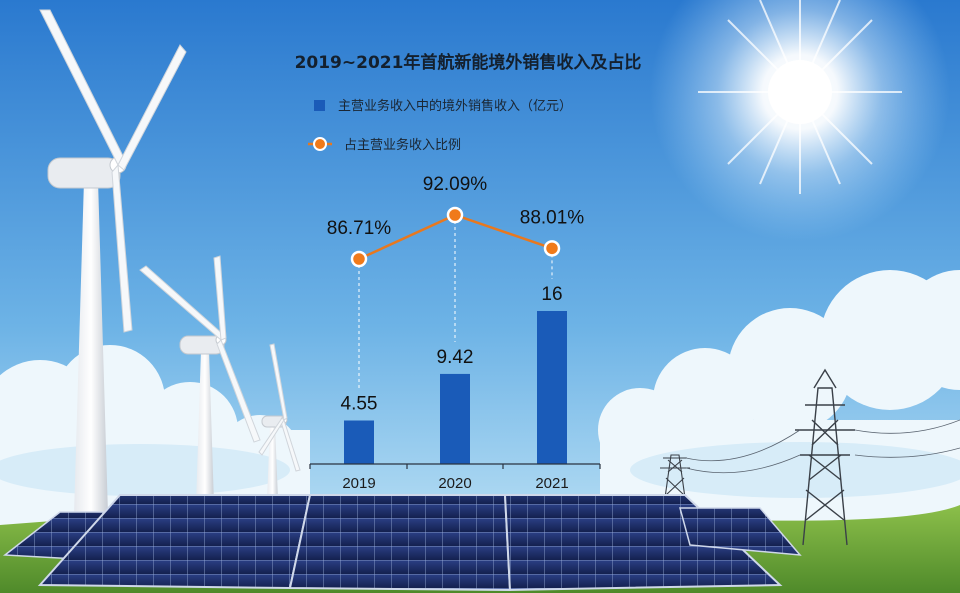 The image size is (960, 593). What do you see at coordinates (402, 145) in the screenshot?
I see `legend-line-label: 占主营业务收入比例` at bounding box center [402, 145].